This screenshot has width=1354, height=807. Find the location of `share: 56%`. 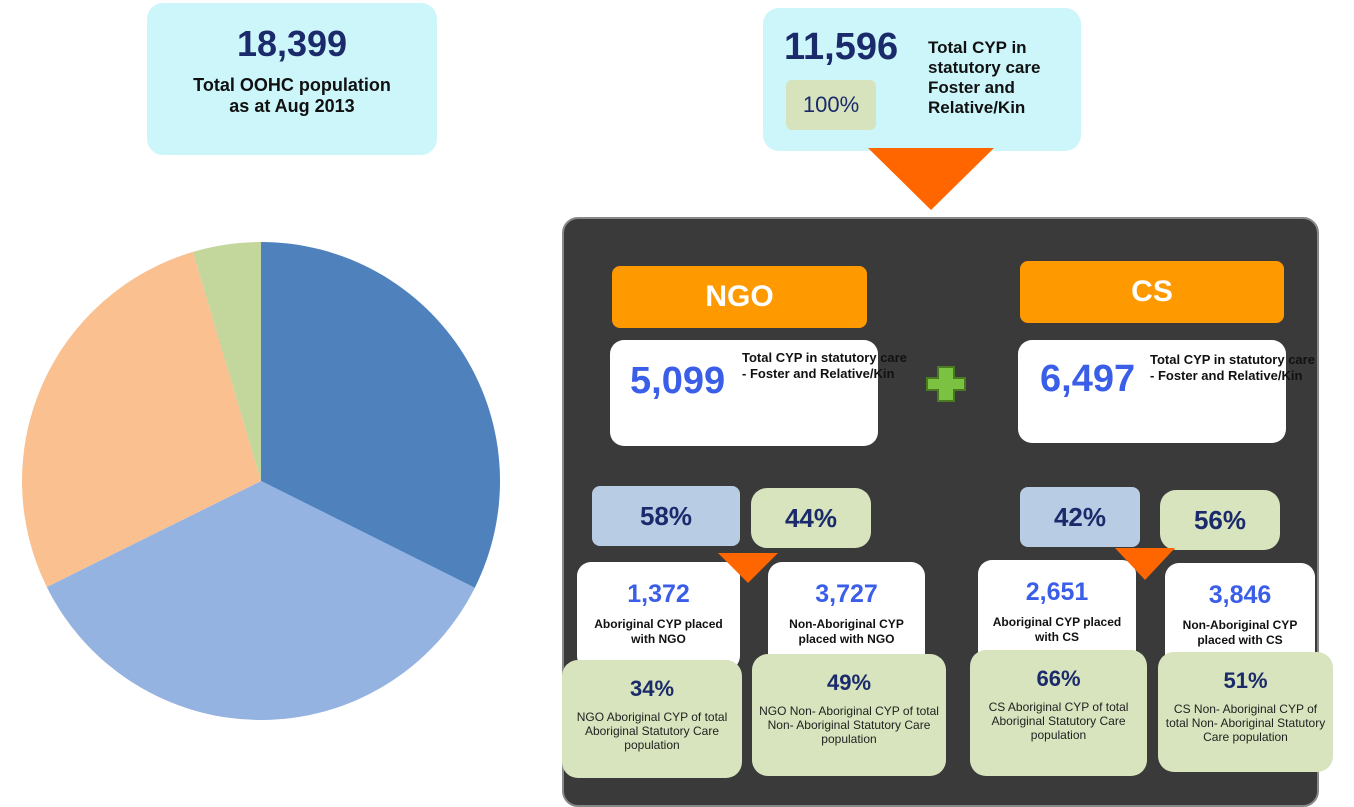

share: 56% is located at coordinates (1220, 520).